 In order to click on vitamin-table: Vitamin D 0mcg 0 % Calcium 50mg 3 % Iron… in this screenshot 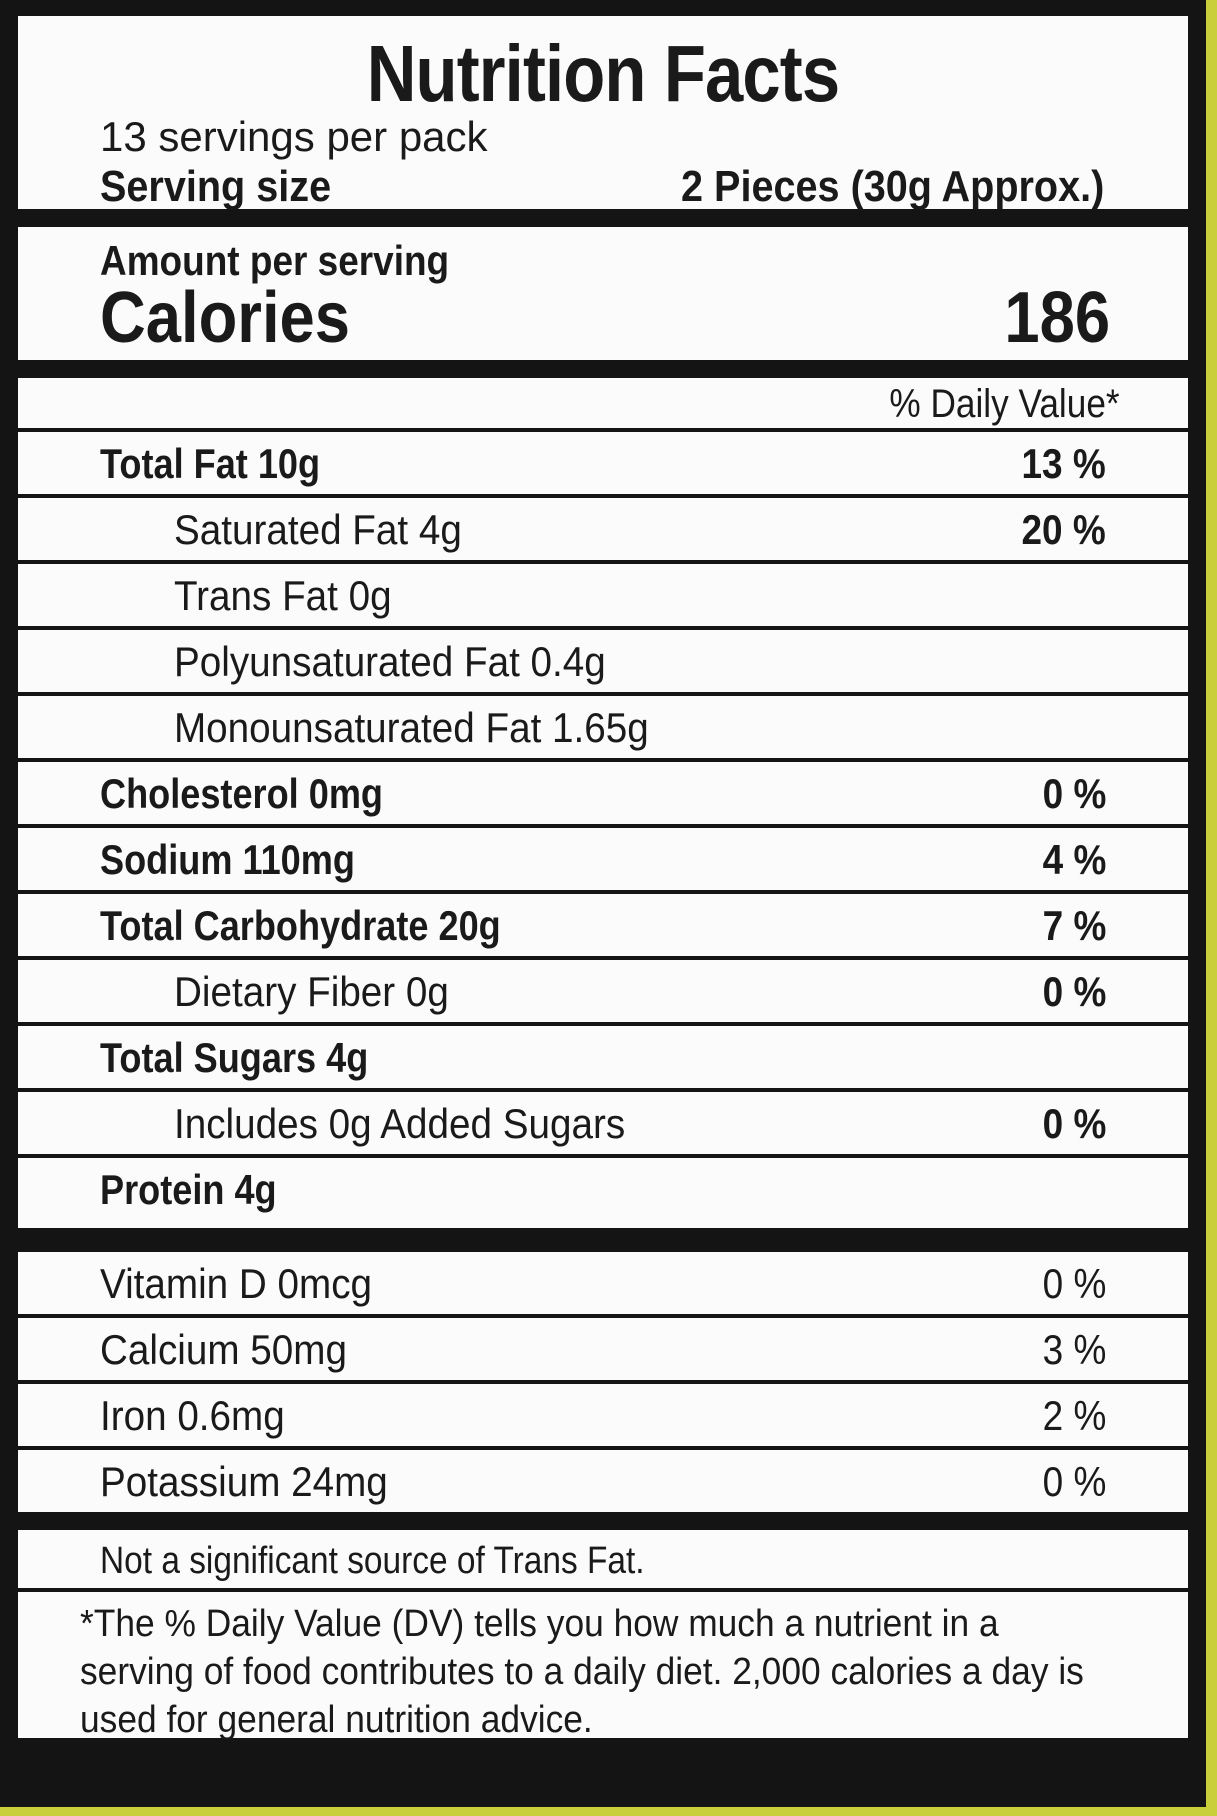, I will do `click(603, 1382)`.